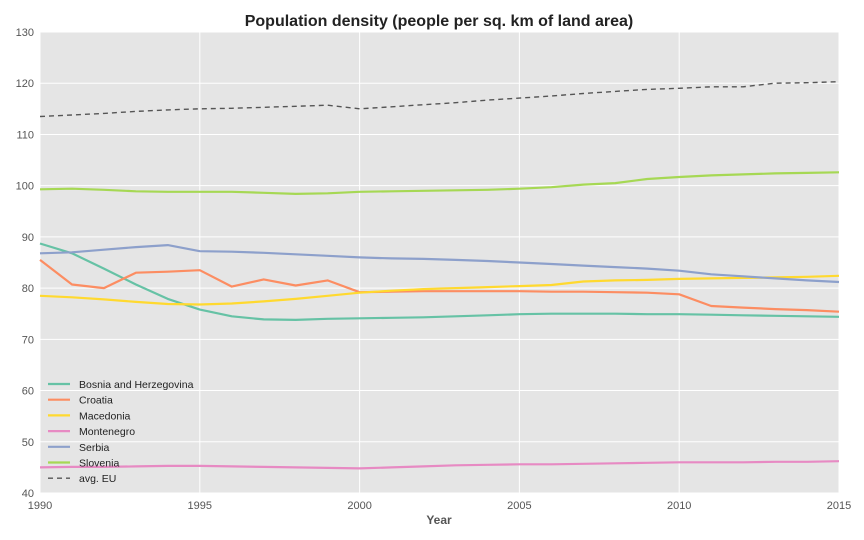  I want to click on series-line-macedonia, so click(439, 290).